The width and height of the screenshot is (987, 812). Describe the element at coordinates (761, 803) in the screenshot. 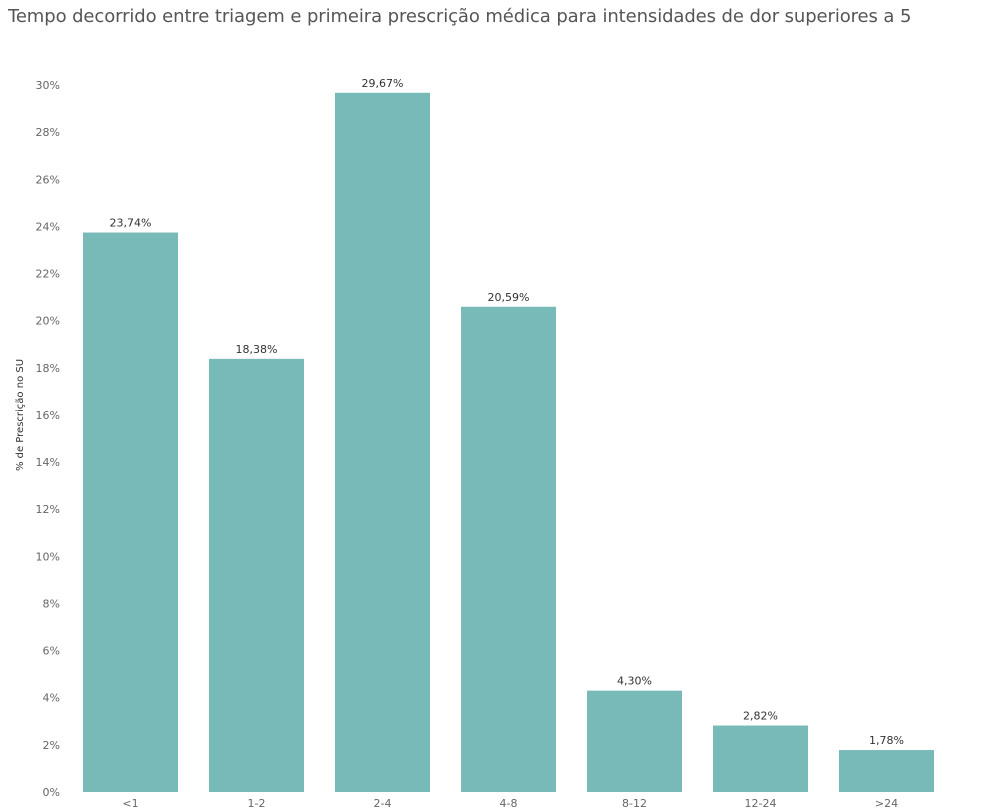

I see `x-tick-label: 12-24` at that location.